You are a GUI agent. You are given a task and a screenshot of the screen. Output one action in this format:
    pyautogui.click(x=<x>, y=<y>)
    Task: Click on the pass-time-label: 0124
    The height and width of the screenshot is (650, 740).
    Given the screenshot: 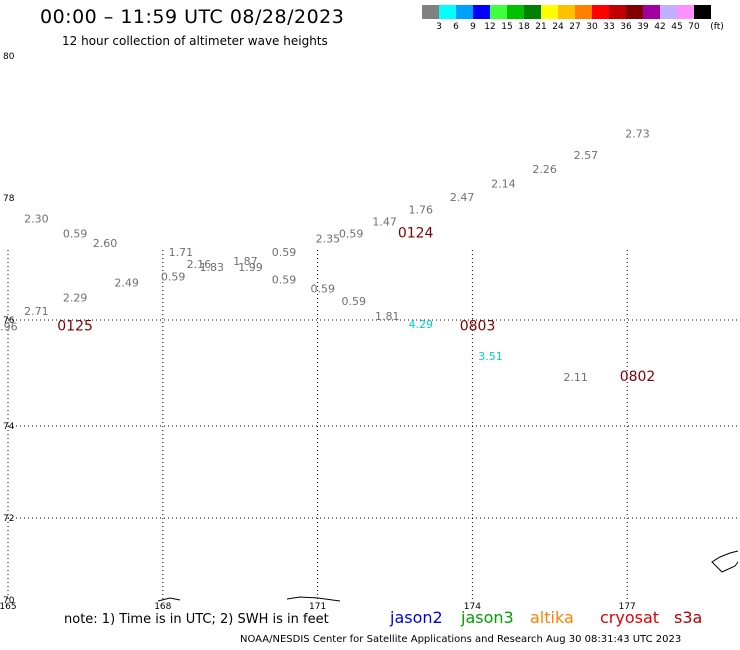 What is the action you would take?
    pyautogui.click(x=416, y=234)
    